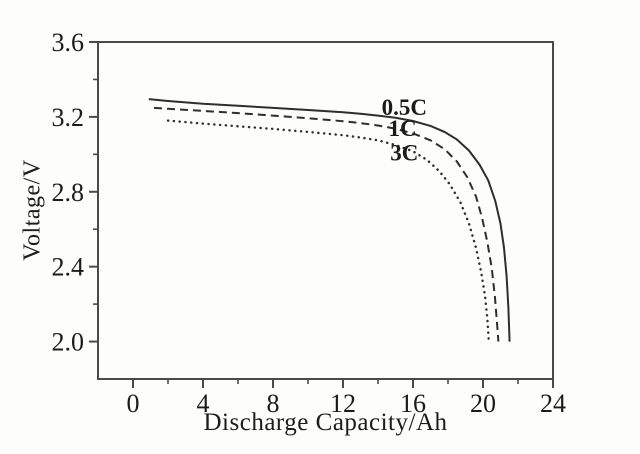 The height and width of the screenshot is (454, 640). Describe the element at coordinates (325, 422) in the screenshot. I see `x-axis-title: Discharge Capacity/Ah` at that location.